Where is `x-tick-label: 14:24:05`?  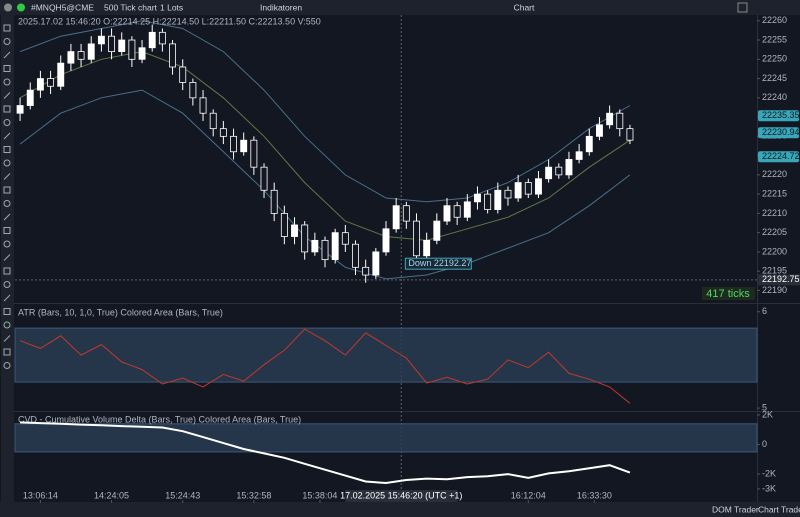 x-tick-label: 14:24:05 is located at coordinates (111, 495).